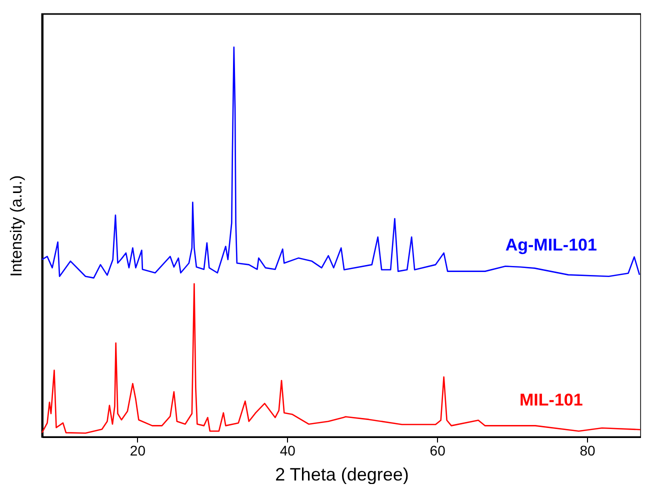  Describe the element at coordinates (588, 450) in the screenshot. I see `x-tick-label: 80` at that location.